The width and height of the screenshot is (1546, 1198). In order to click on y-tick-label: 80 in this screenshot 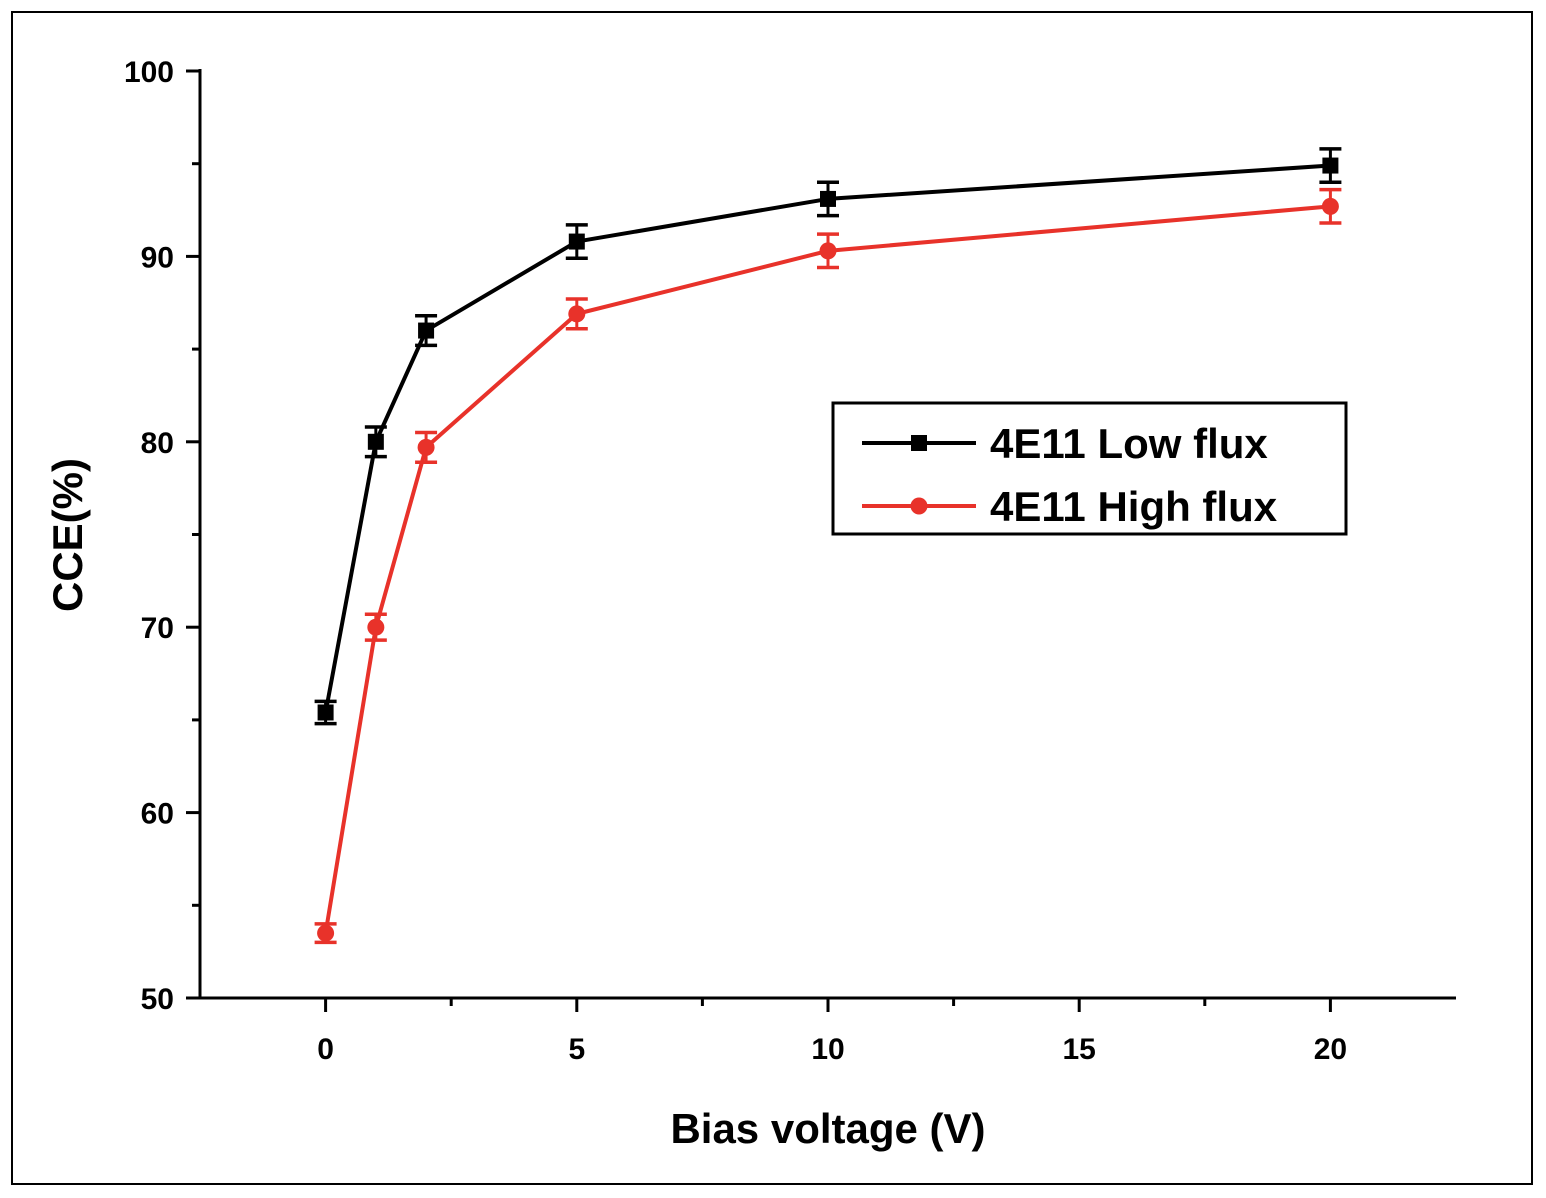, I will do `click(157, 443)`.